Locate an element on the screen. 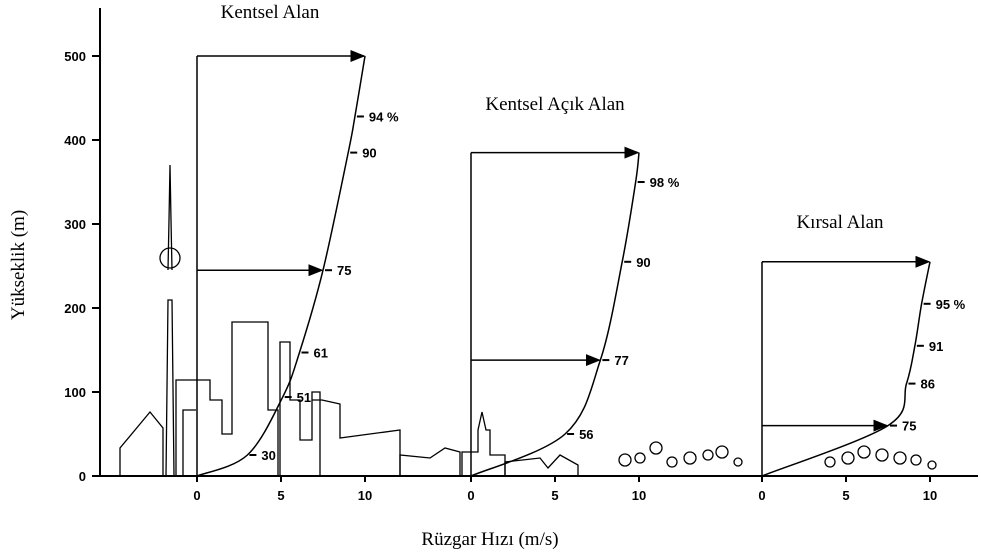 The height and width of the screenshot is (559, 981). marker-label: 56 is located at coordinates (586, 434).